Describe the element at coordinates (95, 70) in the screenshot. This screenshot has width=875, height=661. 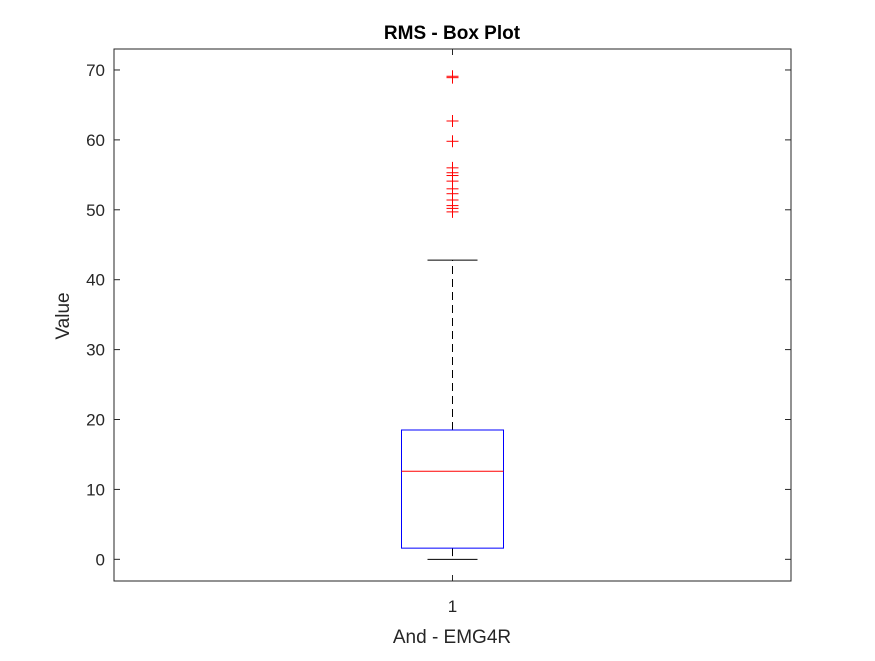
I see `y-tick-label: 70` at that location.